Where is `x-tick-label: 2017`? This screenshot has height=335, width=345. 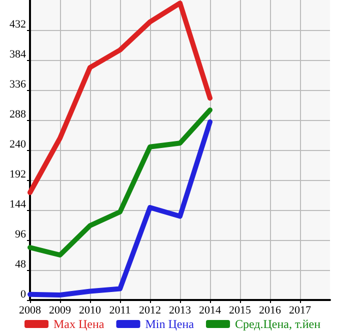
x-tick-label: 2017 is located at coordinates (300, 310).